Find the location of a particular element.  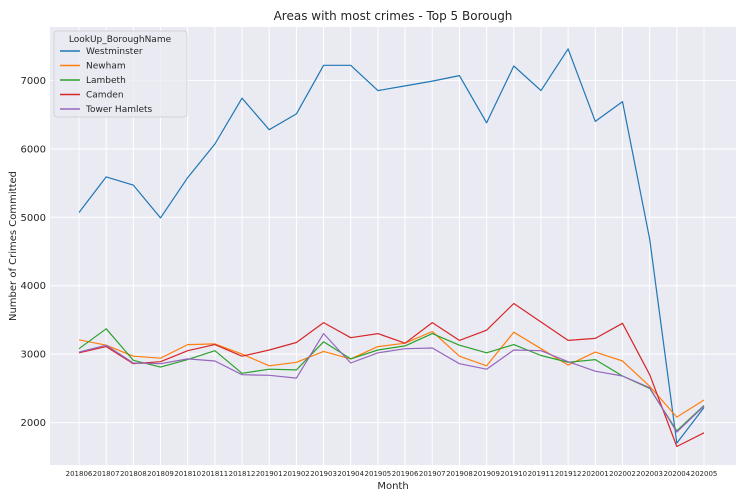

x-tick-label: 202001 is located at coordinates (595, 474).